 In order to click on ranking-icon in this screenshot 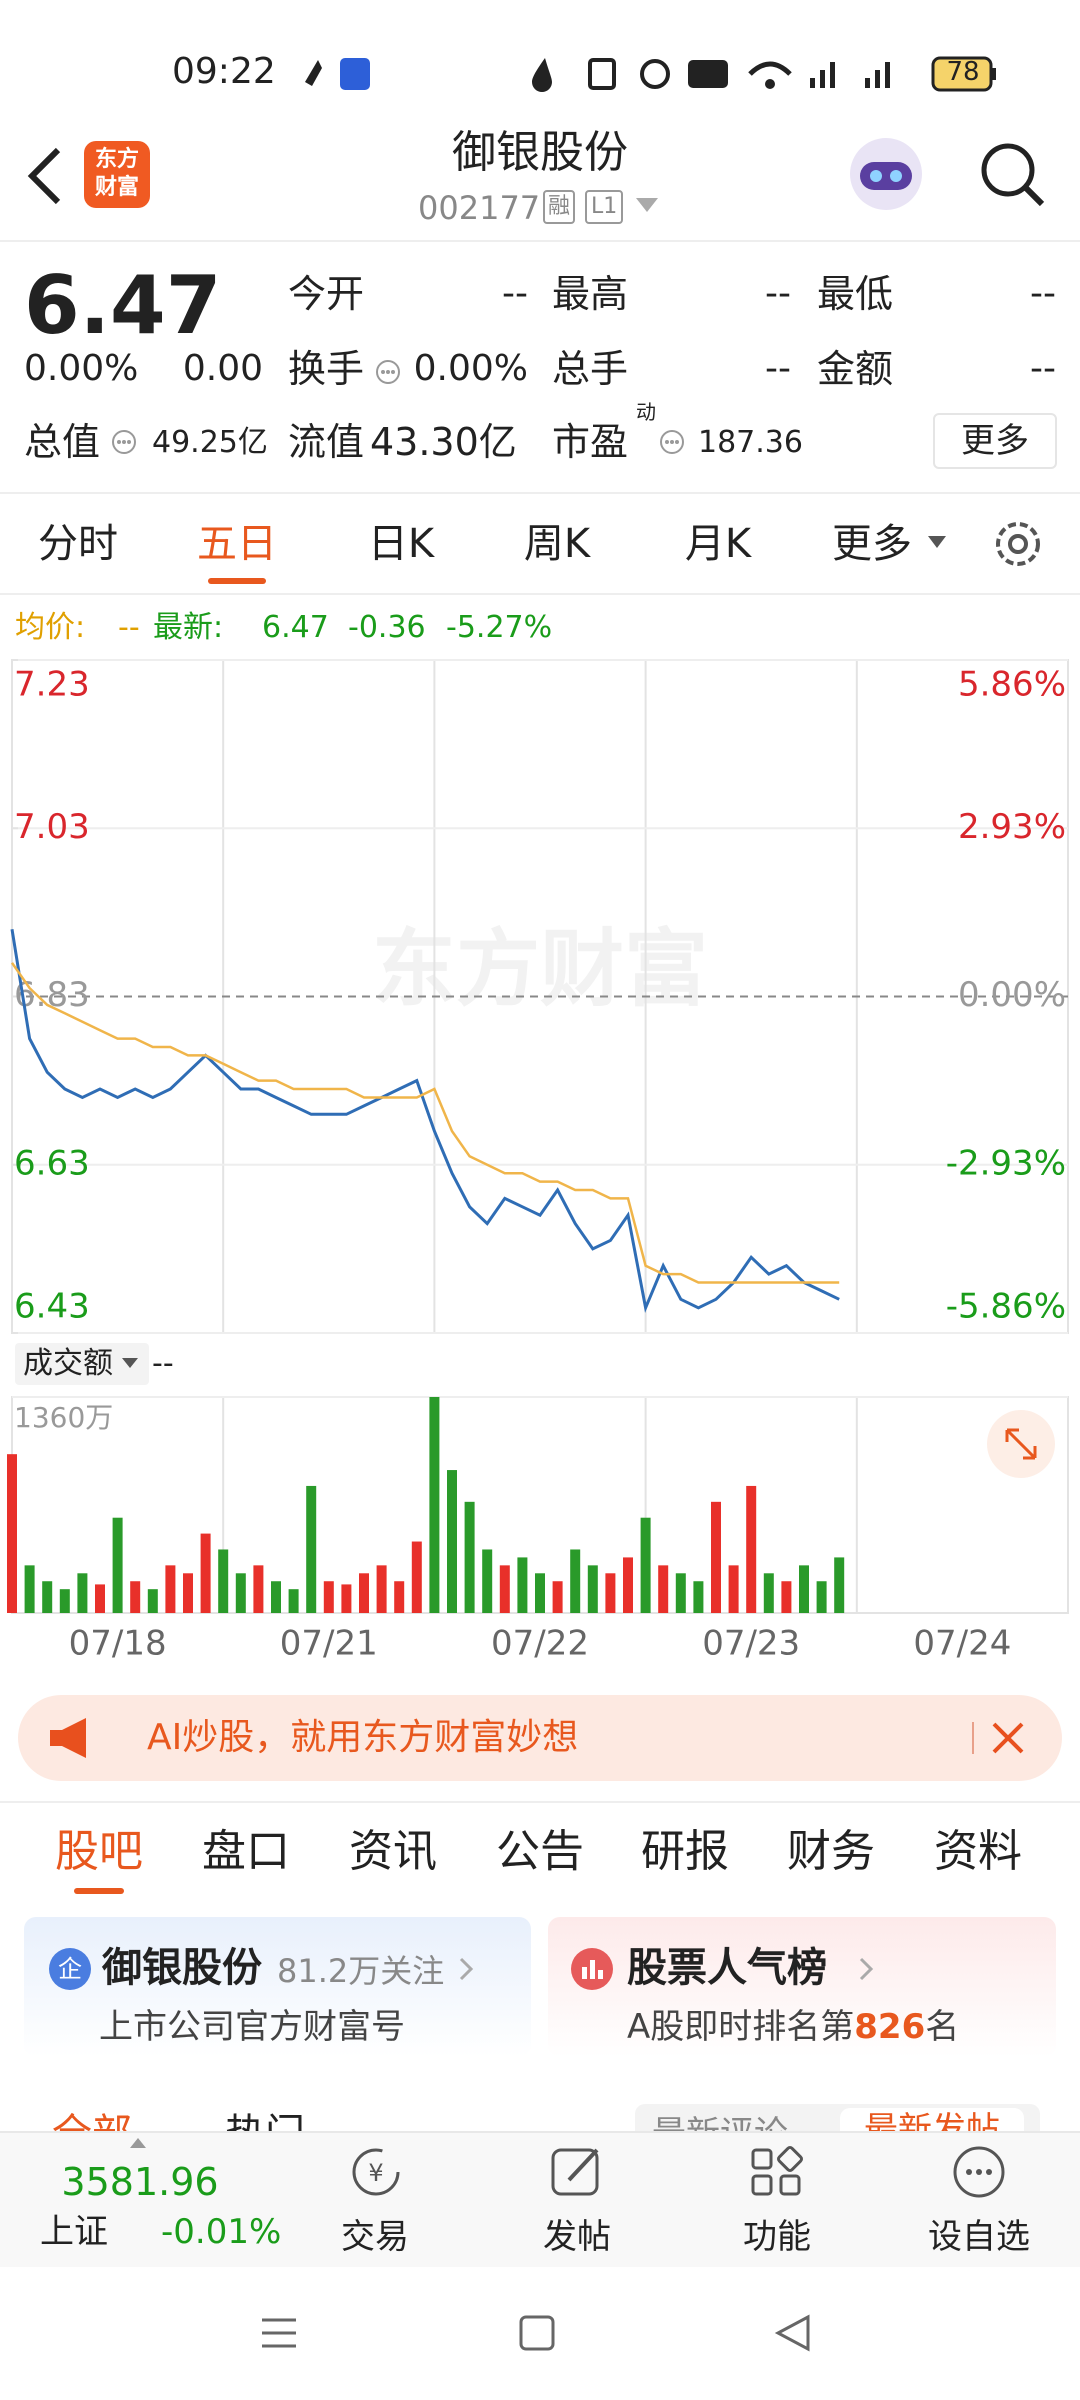, I will do `click(592, 1969)`.